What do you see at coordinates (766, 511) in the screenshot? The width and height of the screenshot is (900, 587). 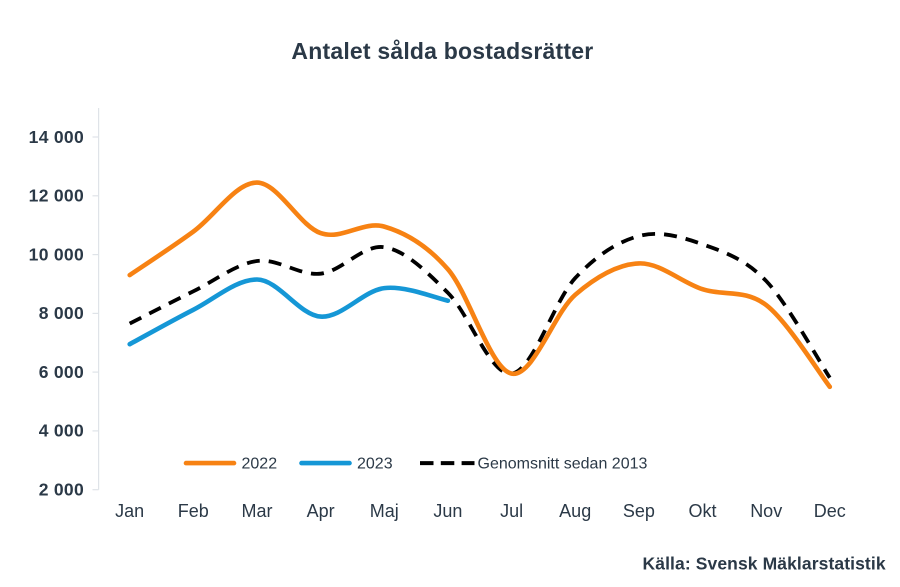 I see `svg-text: Nov` at bounding box center [766, 511].